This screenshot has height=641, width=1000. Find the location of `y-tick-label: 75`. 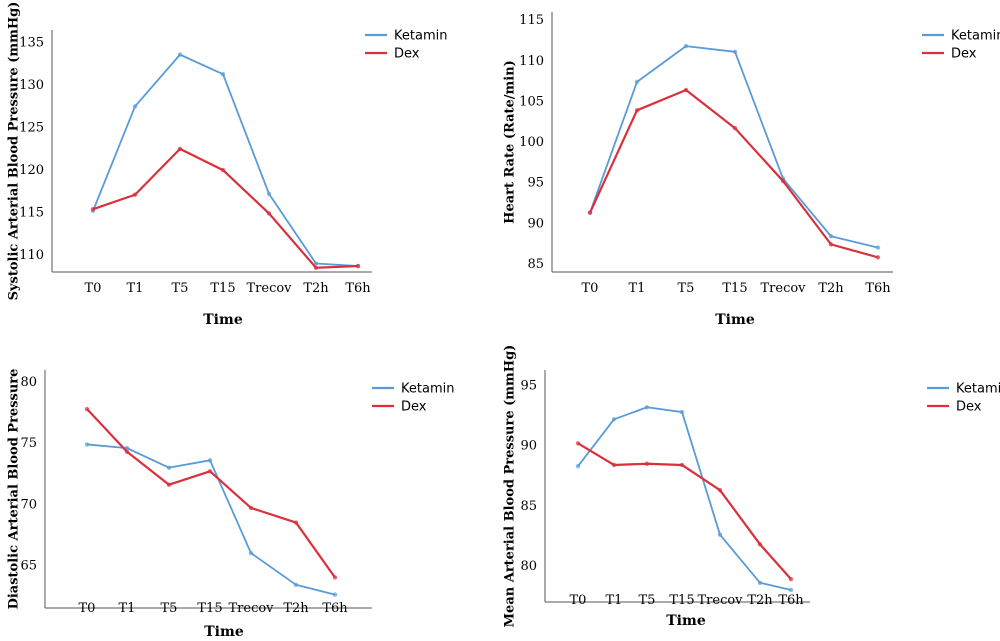

y-tick-label: 75 is located at coordinates (28, 443).